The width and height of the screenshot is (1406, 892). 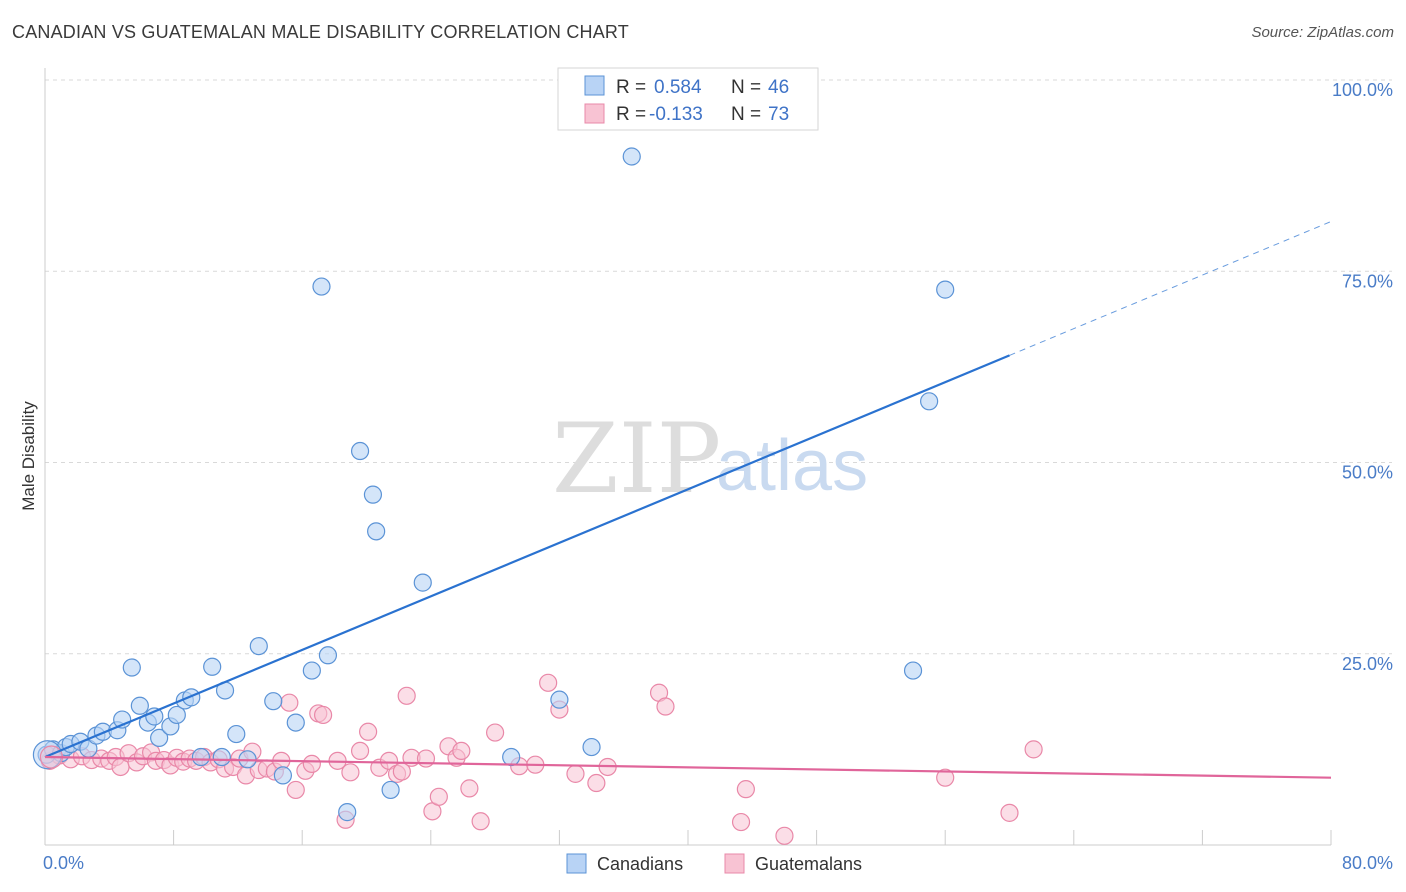 I want to click on legend-n-label-guatemalans: N =, so click(x=746, y=114).